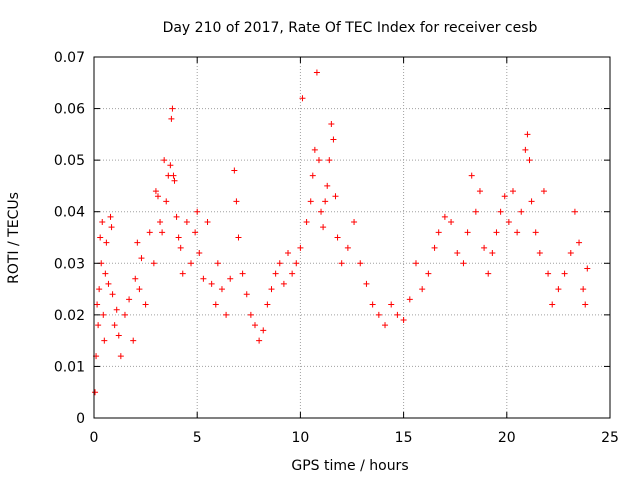 The width and height of the screenshot is (640, 480). Describe the element at coordinates (300, 438) in the screenshot. I see `x-tick-label: 10` at that location.